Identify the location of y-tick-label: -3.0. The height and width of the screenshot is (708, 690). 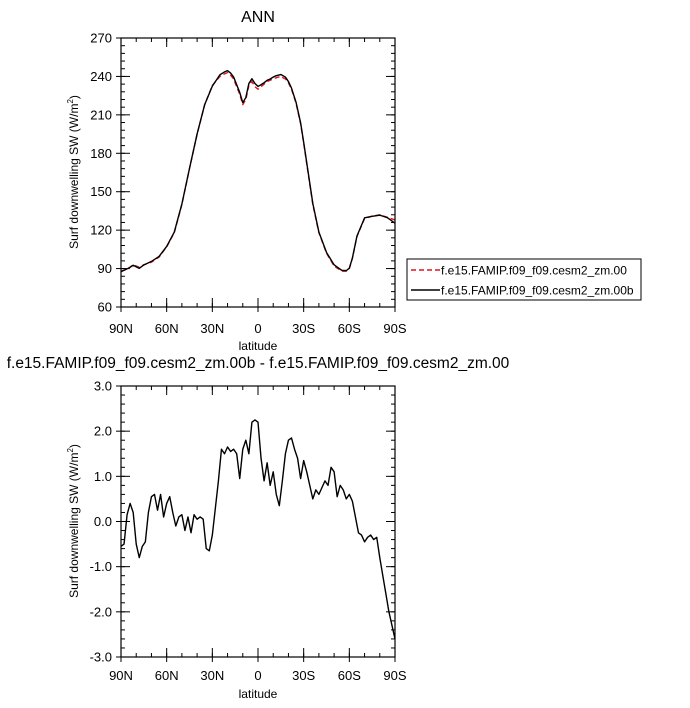
(101, 657).